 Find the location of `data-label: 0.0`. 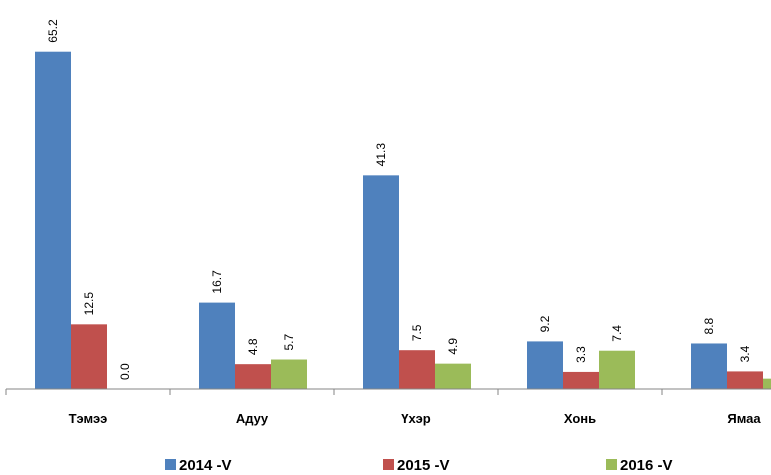

data-label: 0.0 is located at coordinates (125, 371).